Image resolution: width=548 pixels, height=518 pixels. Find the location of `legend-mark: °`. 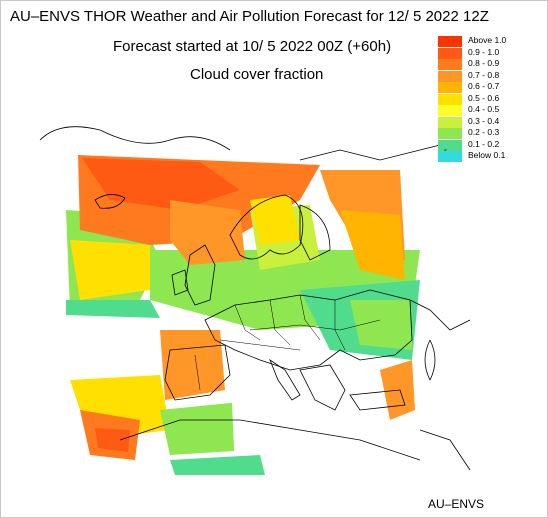

legend-mark: ° is located at coordinates (445, 152).